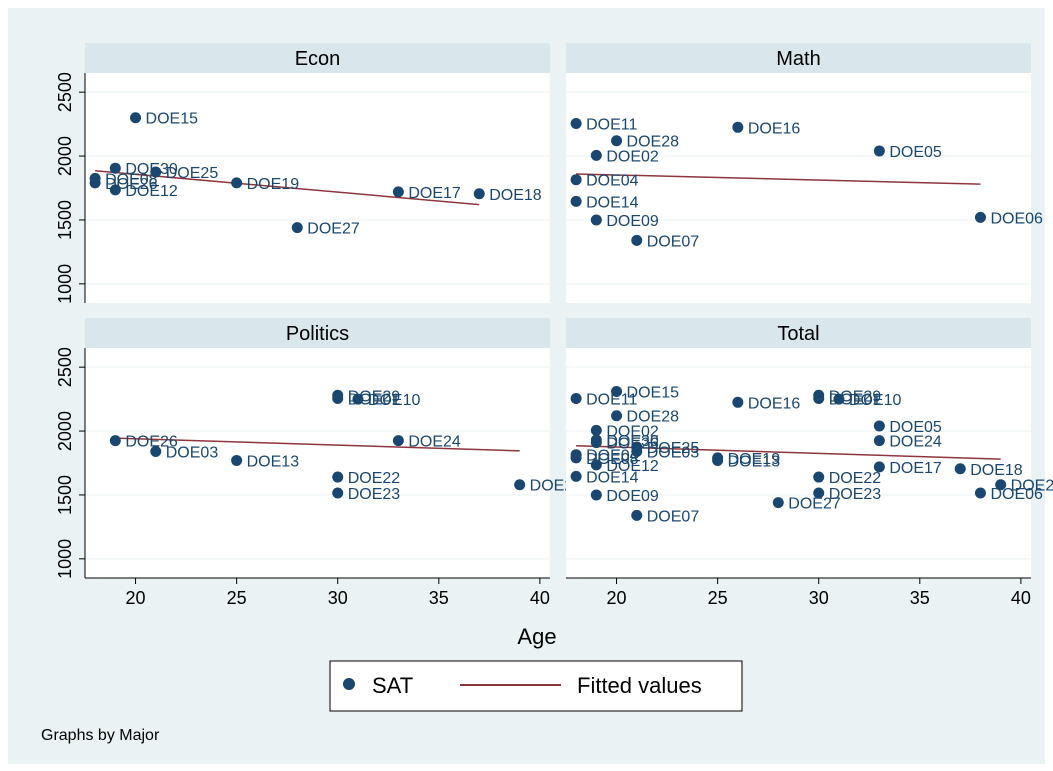  I want to click on point-label-econ-doe27: DOE27, so click(333, 229).